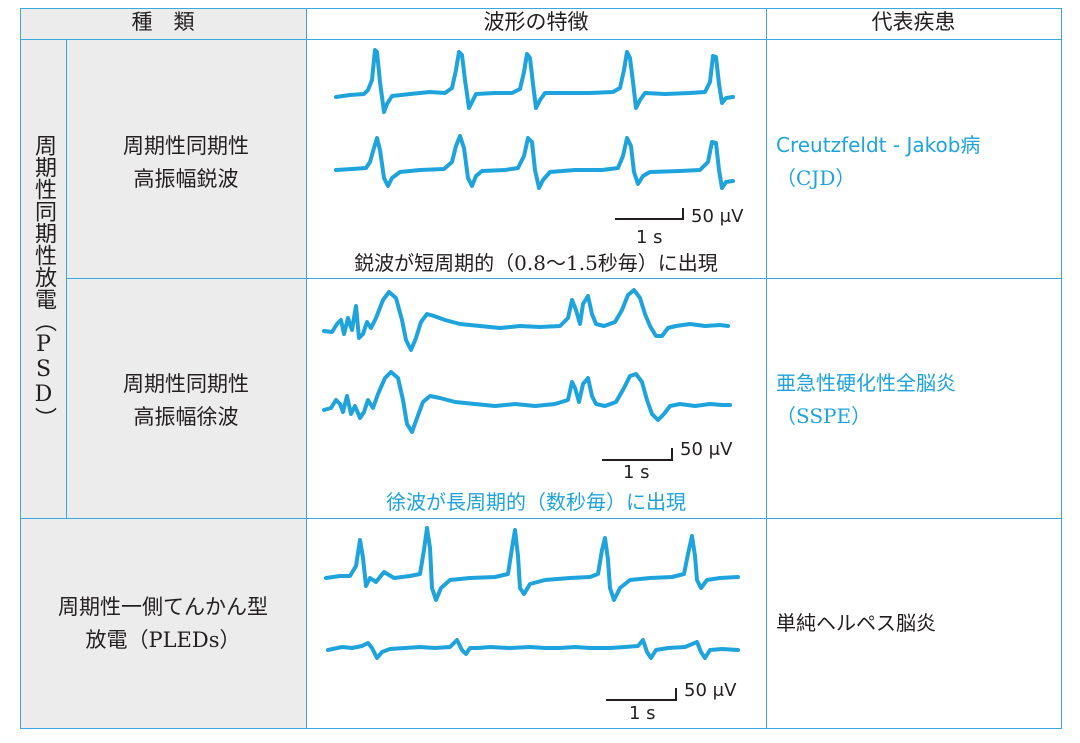  What do you see at coordinates (533, 649) in the screenshot?
I see `row3-wave-trace2` at bounding box center [533, 649].